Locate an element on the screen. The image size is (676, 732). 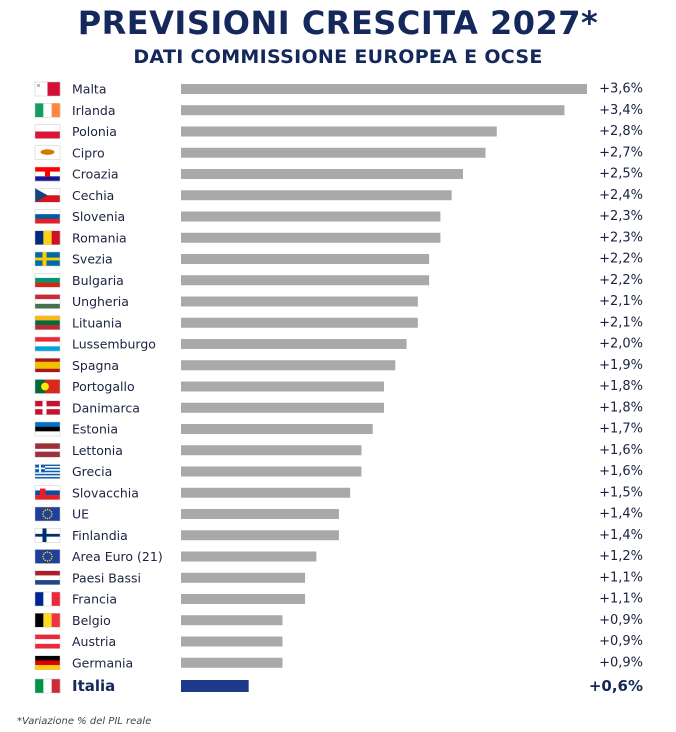
category-label: Francia is located at coordinates (94, 599).